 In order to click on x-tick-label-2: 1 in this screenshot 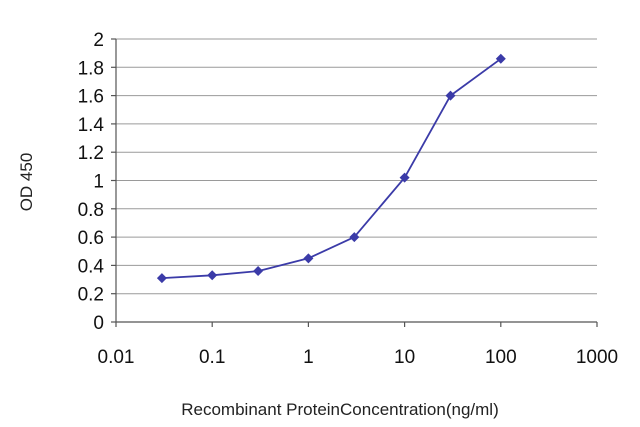, I will do `click(308, 357)`.